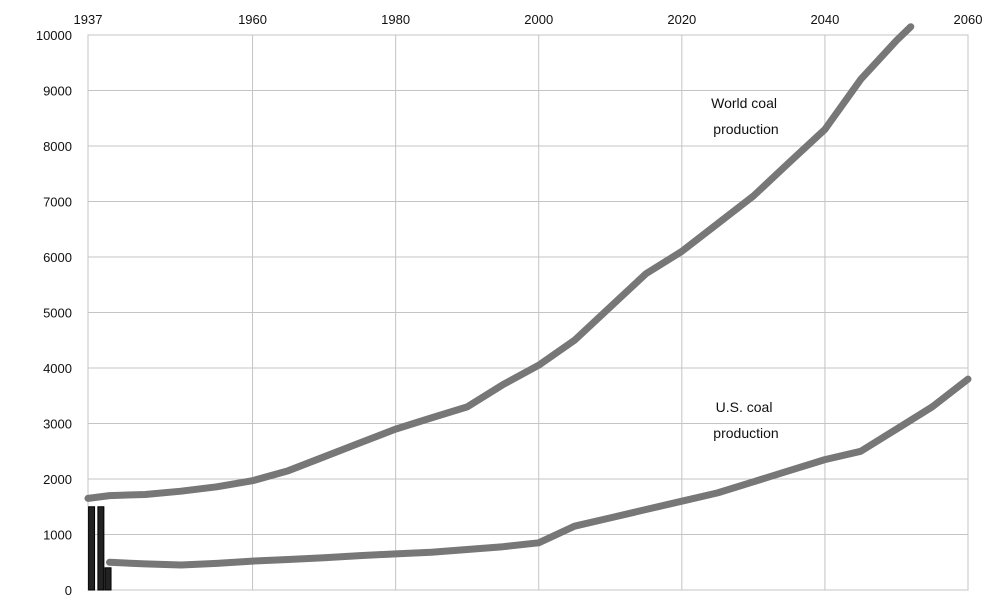  Describe the element at coordinates (681, 19) in the screenshot. I see `x-tick-label: 2020` at that location.